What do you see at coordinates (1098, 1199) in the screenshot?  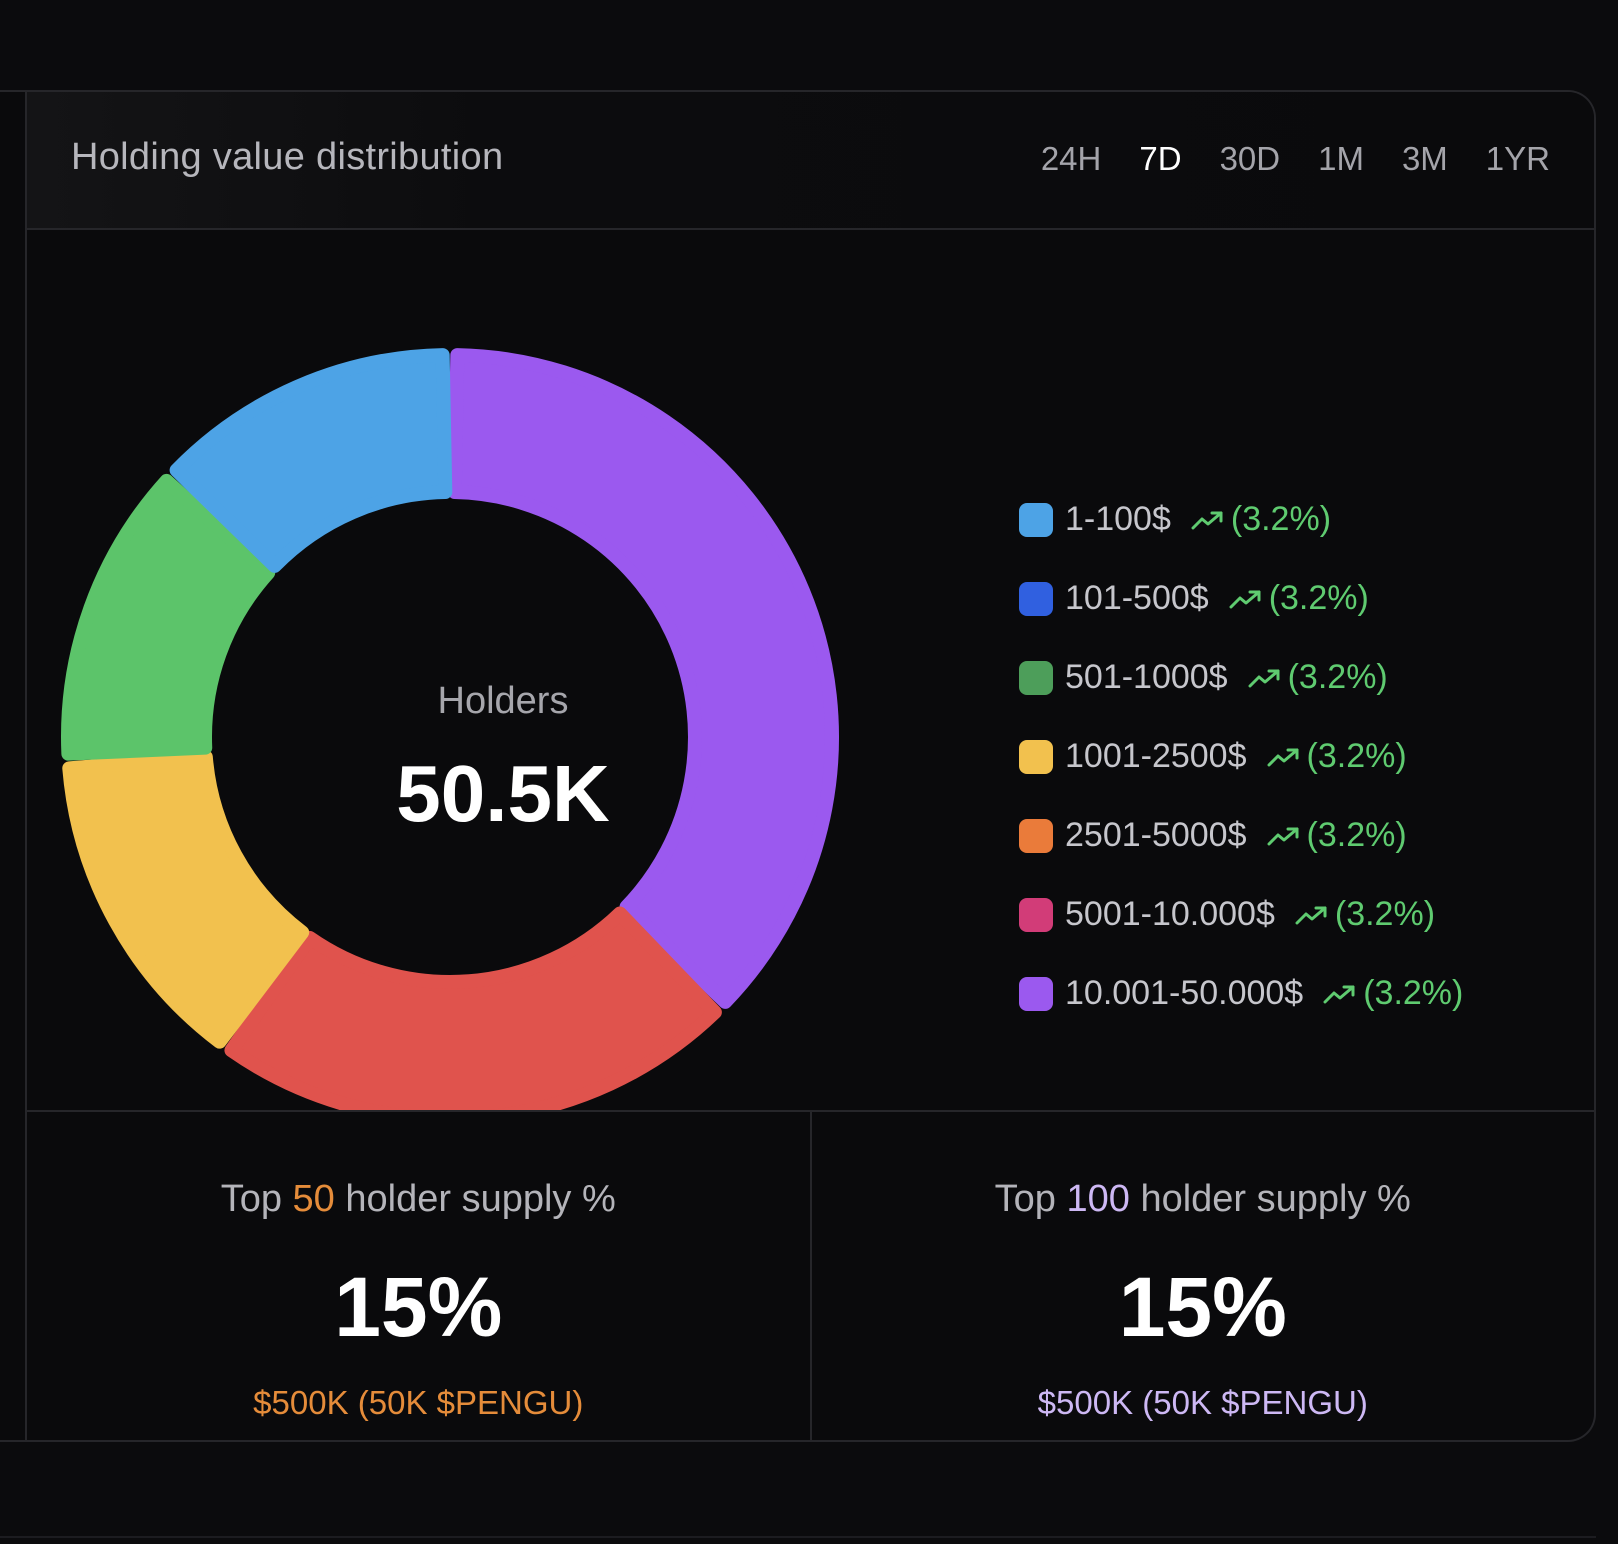 I see `stat-title-number: 100` at bounding box center [1098, 1199].